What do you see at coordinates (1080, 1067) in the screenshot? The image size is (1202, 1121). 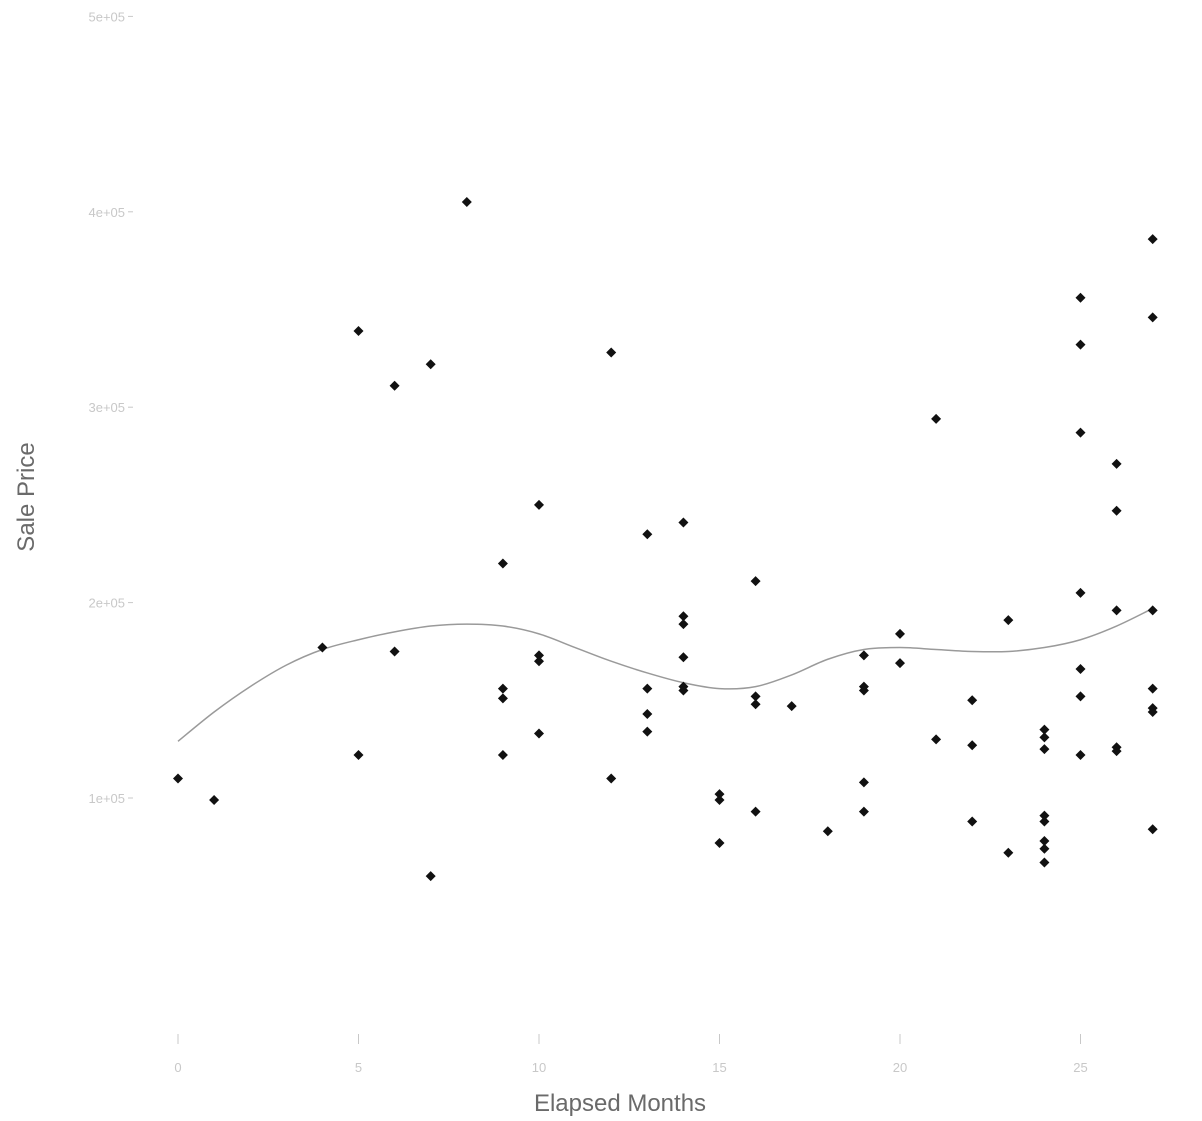 I see `x-tick-label: 25` at bounding box center [1080, 1067].